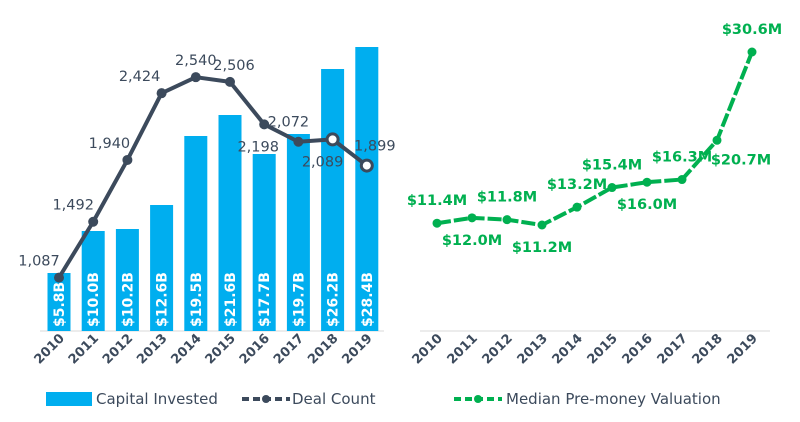 The width and height of the screenshot is (800, 422). Describe the element at coordinates (265, 299) in the screenshot. I see `bar-label-2016: $17.7B` at that location.